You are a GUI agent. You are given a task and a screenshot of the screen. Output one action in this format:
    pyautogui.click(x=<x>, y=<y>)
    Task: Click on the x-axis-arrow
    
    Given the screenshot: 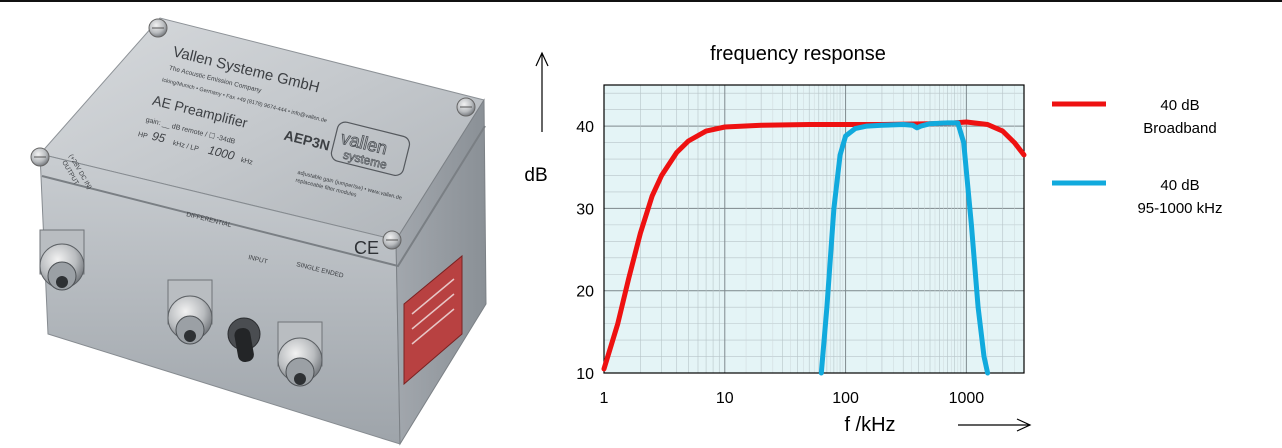 What is the action you would take?
    pyautogui.click(x=995, y=425)
    